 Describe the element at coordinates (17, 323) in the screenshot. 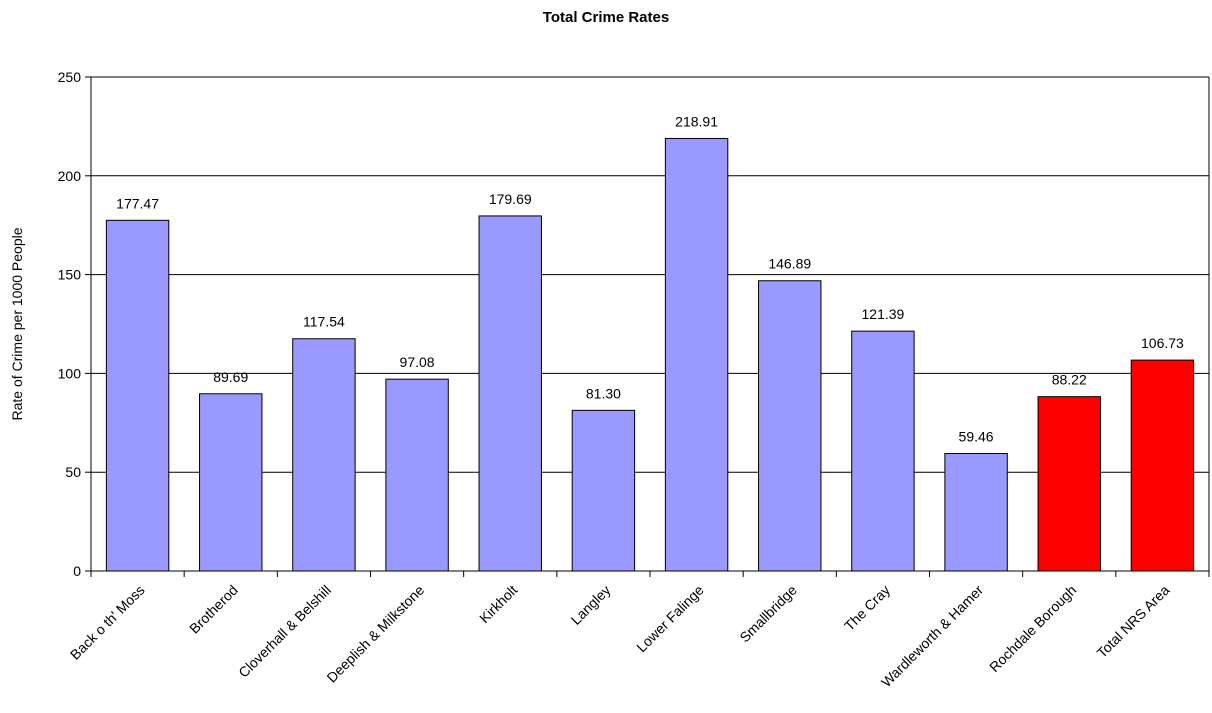

I see `y-axis-title: Rate of Crime per 1000 People` at that location.